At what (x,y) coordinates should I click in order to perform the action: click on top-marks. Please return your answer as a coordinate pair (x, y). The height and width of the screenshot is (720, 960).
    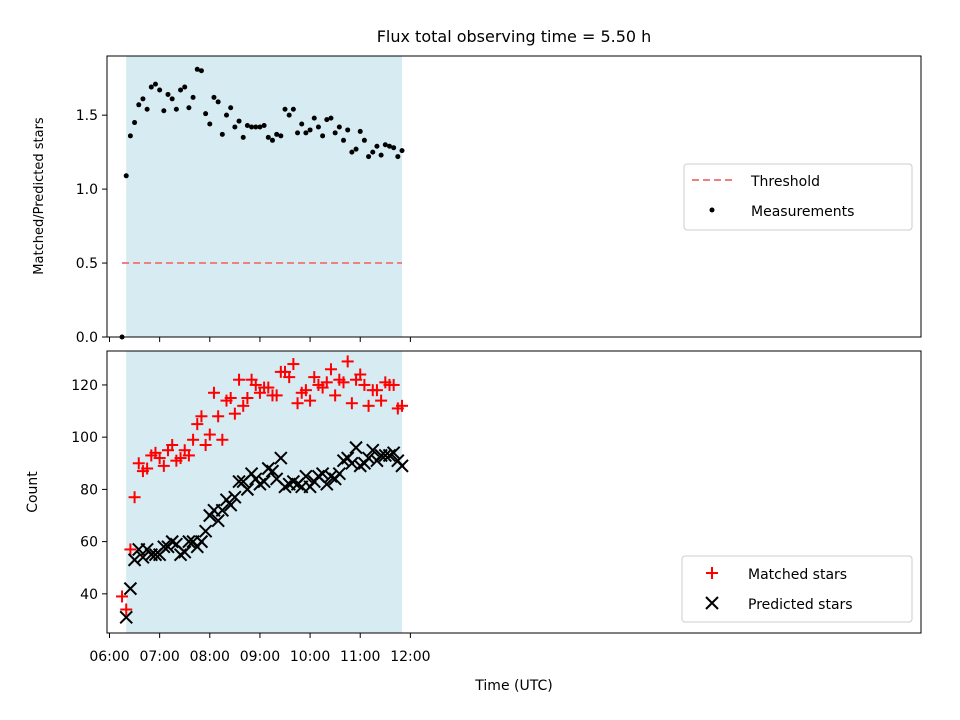
    Looking at the image, I should click on (262, 203).